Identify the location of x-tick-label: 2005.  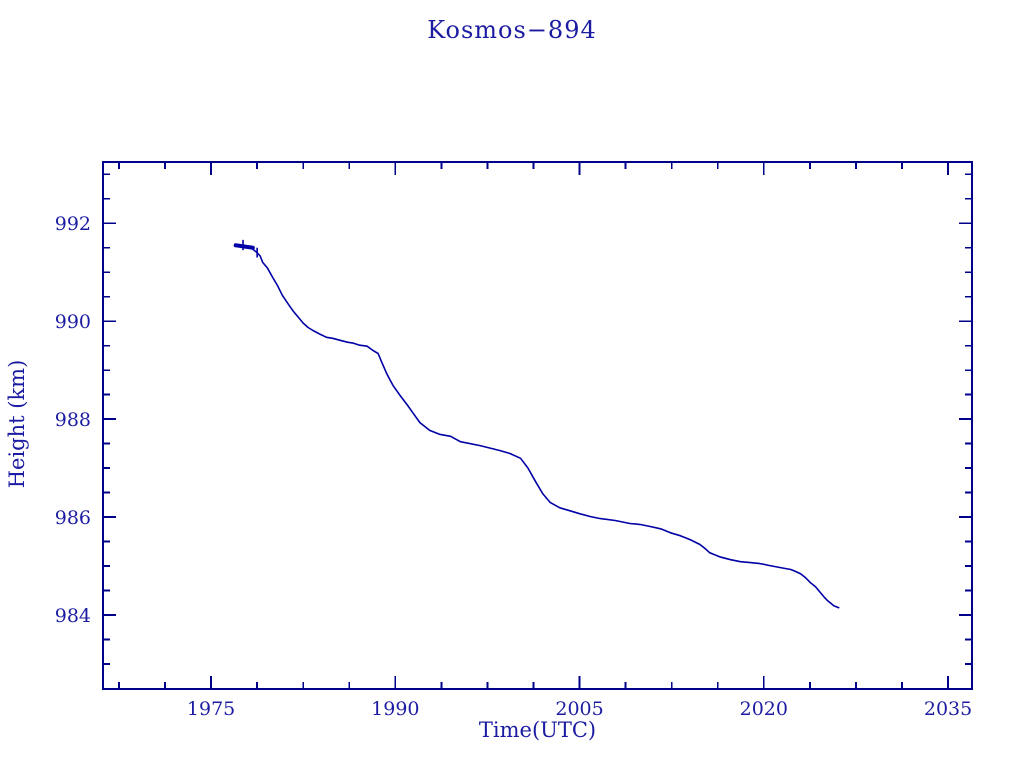
(579, 709).